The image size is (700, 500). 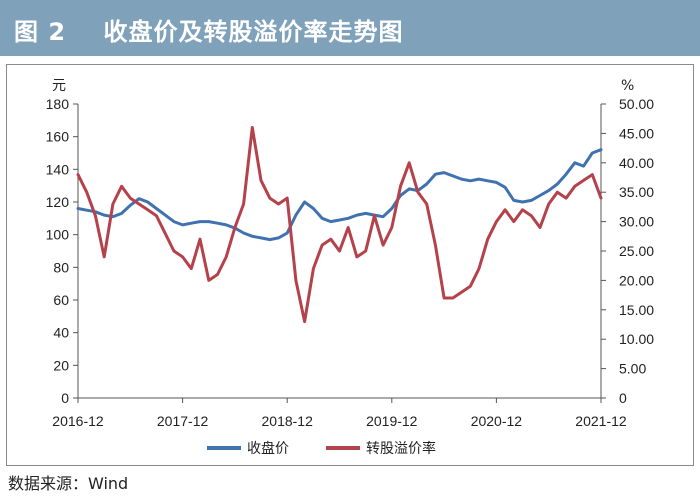 What do you see at coordinates (636, 280) in the screenshot?
I see `right-y-tick-label: 20.00` at bounding box center [636, 280].